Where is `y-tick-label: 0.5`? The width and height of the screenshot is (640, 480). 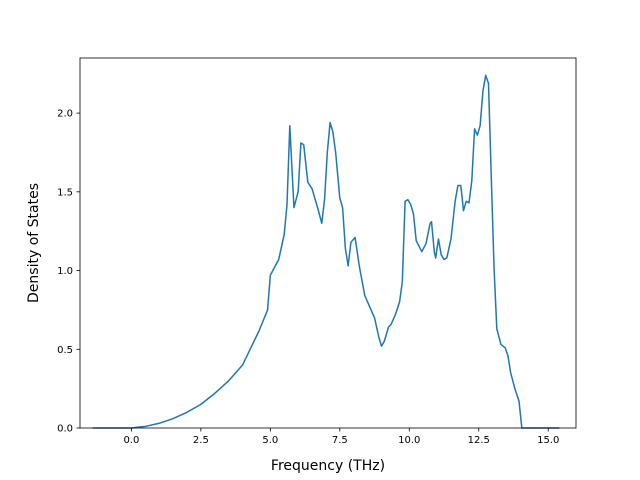
y-tick-label: 0.5 is located at coordinates (65, 350).